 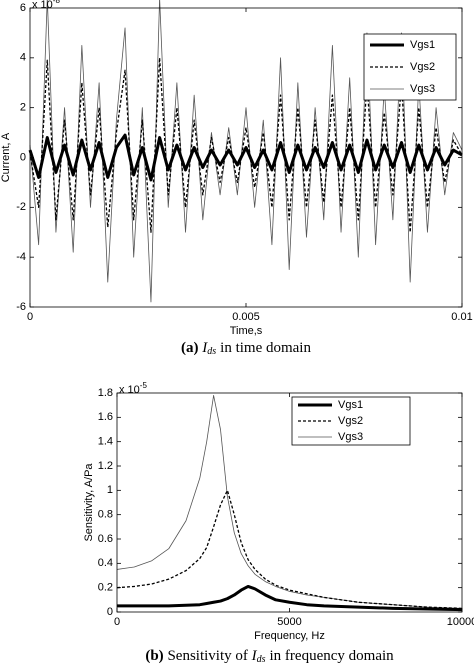 What do you see at coordinates (289, 622) in the screenshot?
I see `x-tick-label: 5000` at bounding box center [289, 622].